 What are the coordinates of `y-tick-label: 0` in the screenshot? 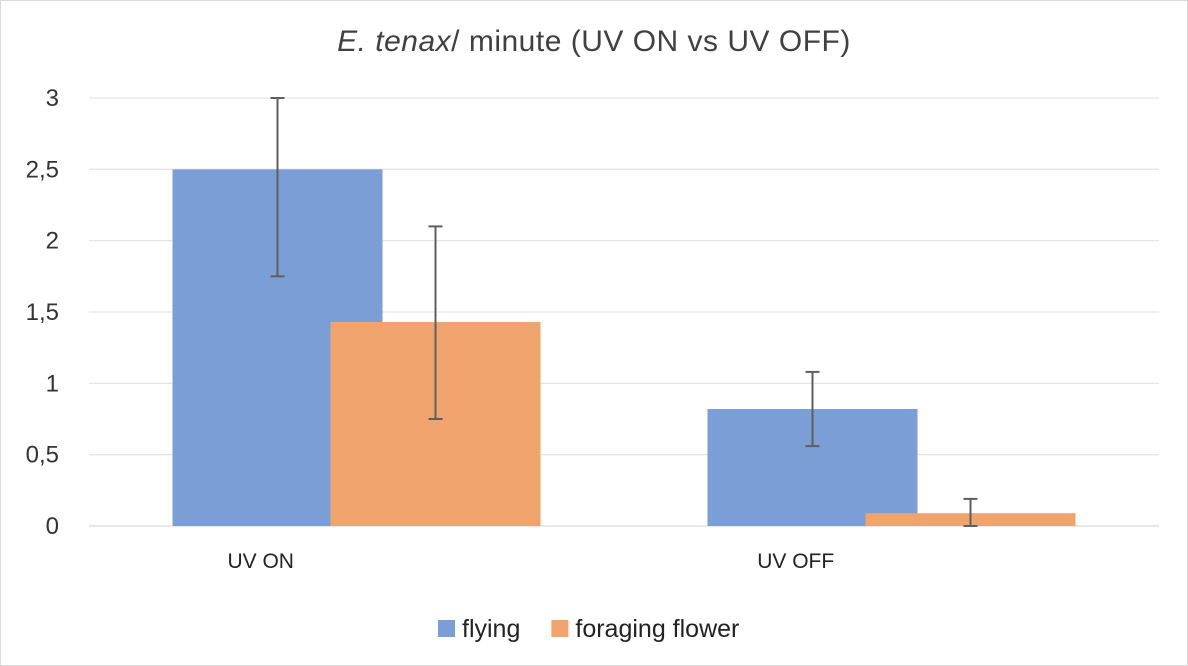 It's located at (52, 526).